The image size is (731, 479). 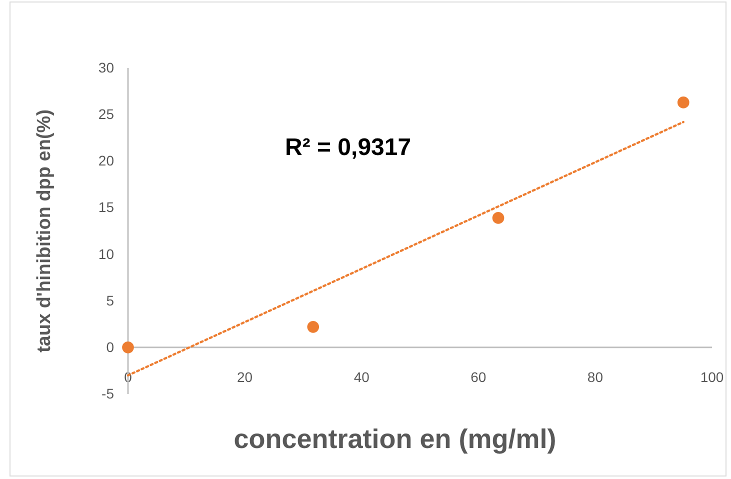 What do you see at coordinates (108, 393) in the screenshot?
I see `y-tick-label: -5` at bounding box center [108, 393].